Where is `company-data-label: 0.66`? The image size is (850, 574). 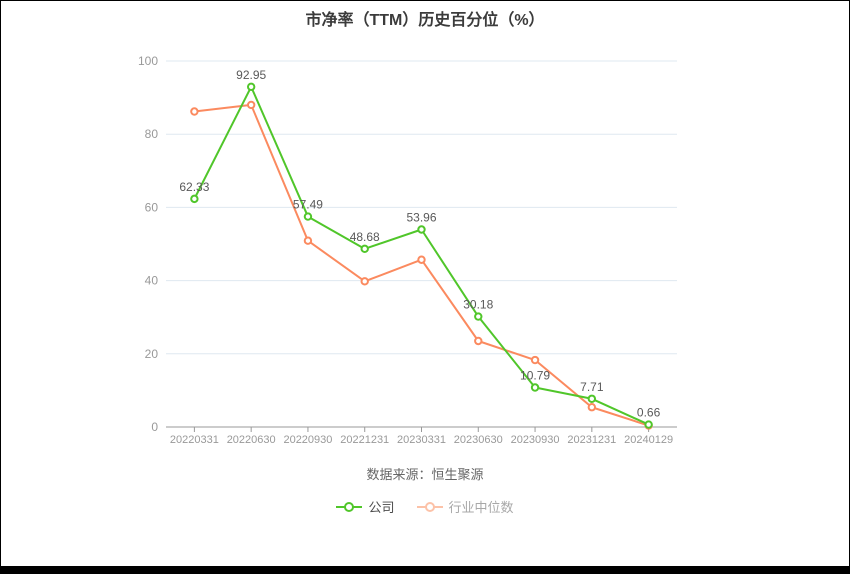 company-data-label: 0.66 is located at coordinates (649, 413).